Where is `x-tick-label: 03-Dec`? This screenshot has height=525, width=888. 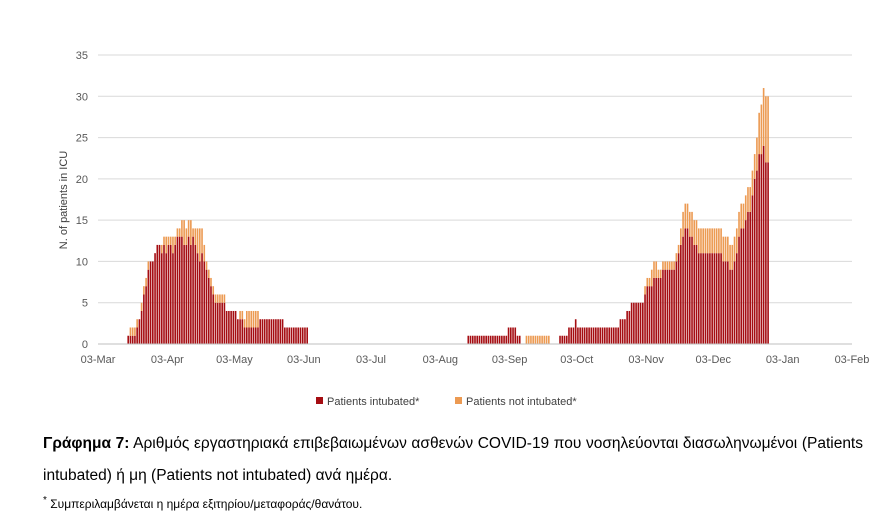 x-tick-label: 03-Dec is located at coordinates (714, 360).